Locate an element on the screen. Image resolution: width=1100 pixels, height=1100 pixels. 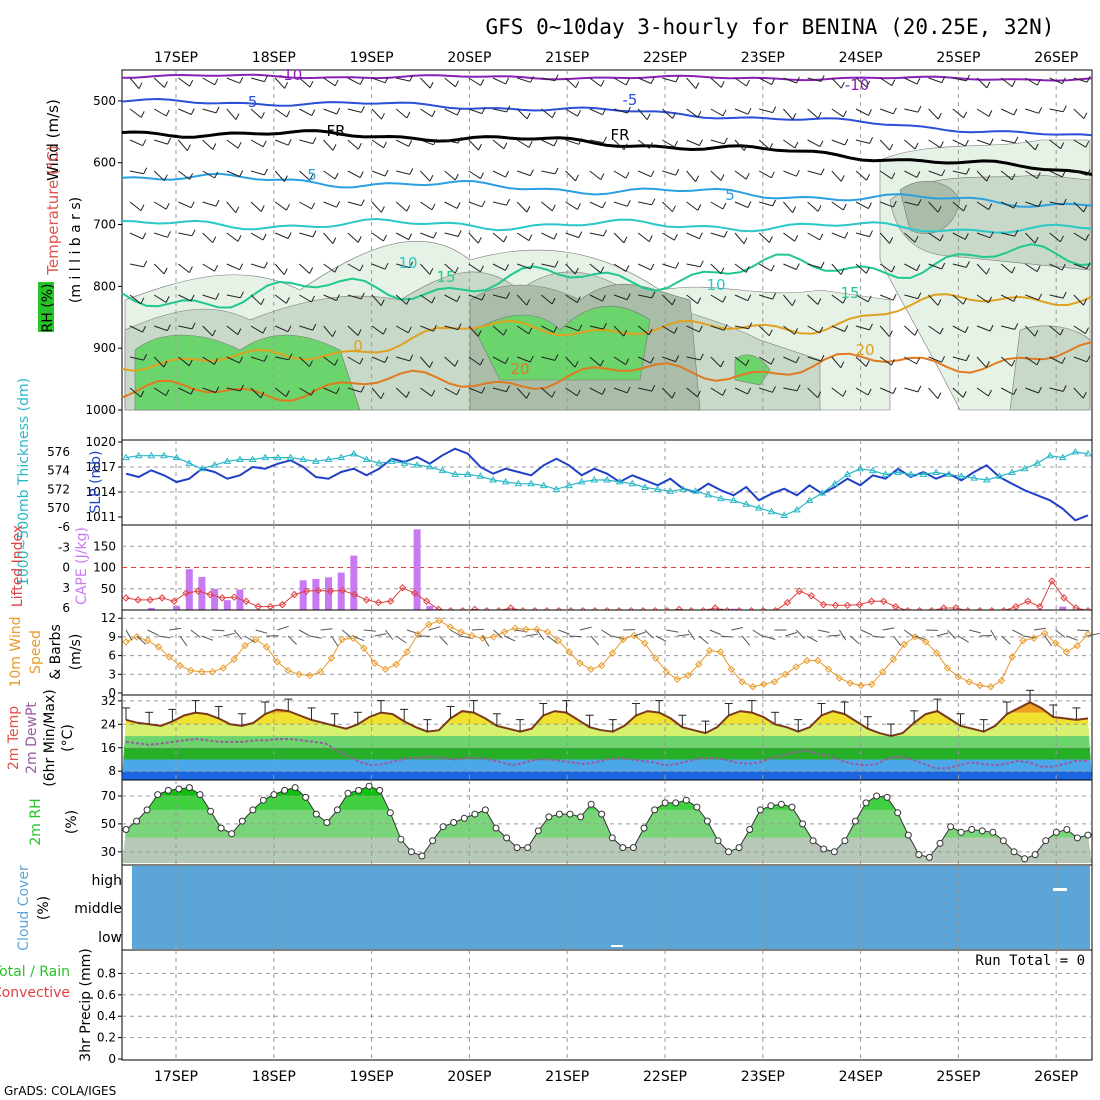
cape-bar is located at coordinates (240, 599).